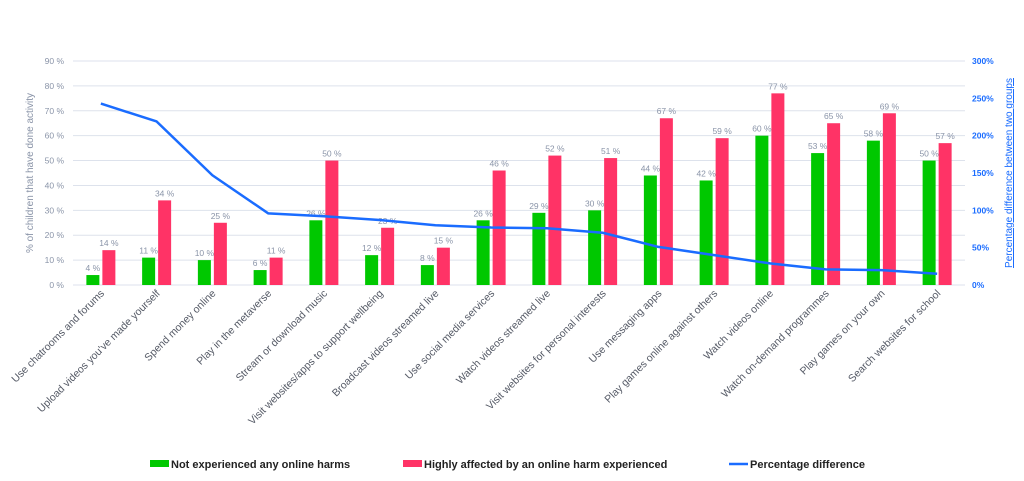  I want to click on x-tick-label: Play games online against others, so click(661, 347).